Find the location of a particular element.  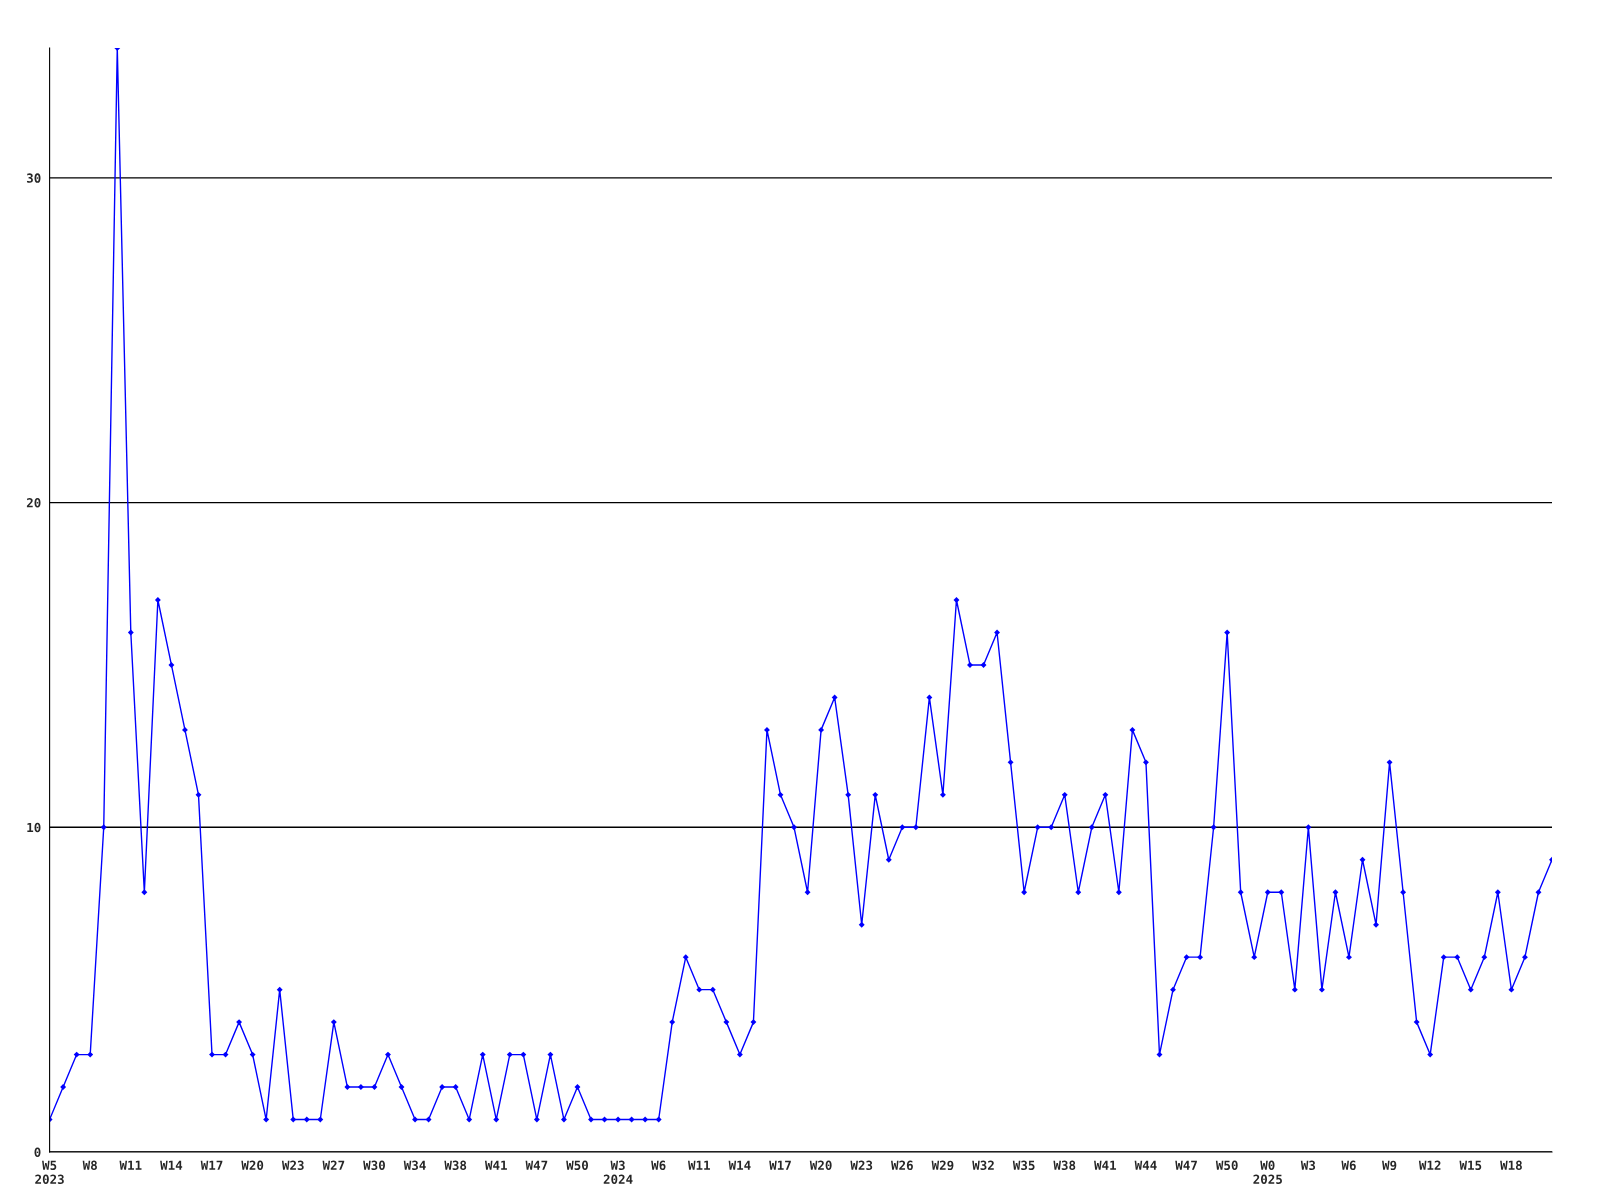

x-tick-label: W9 is located at coordinates (1389, 1165).